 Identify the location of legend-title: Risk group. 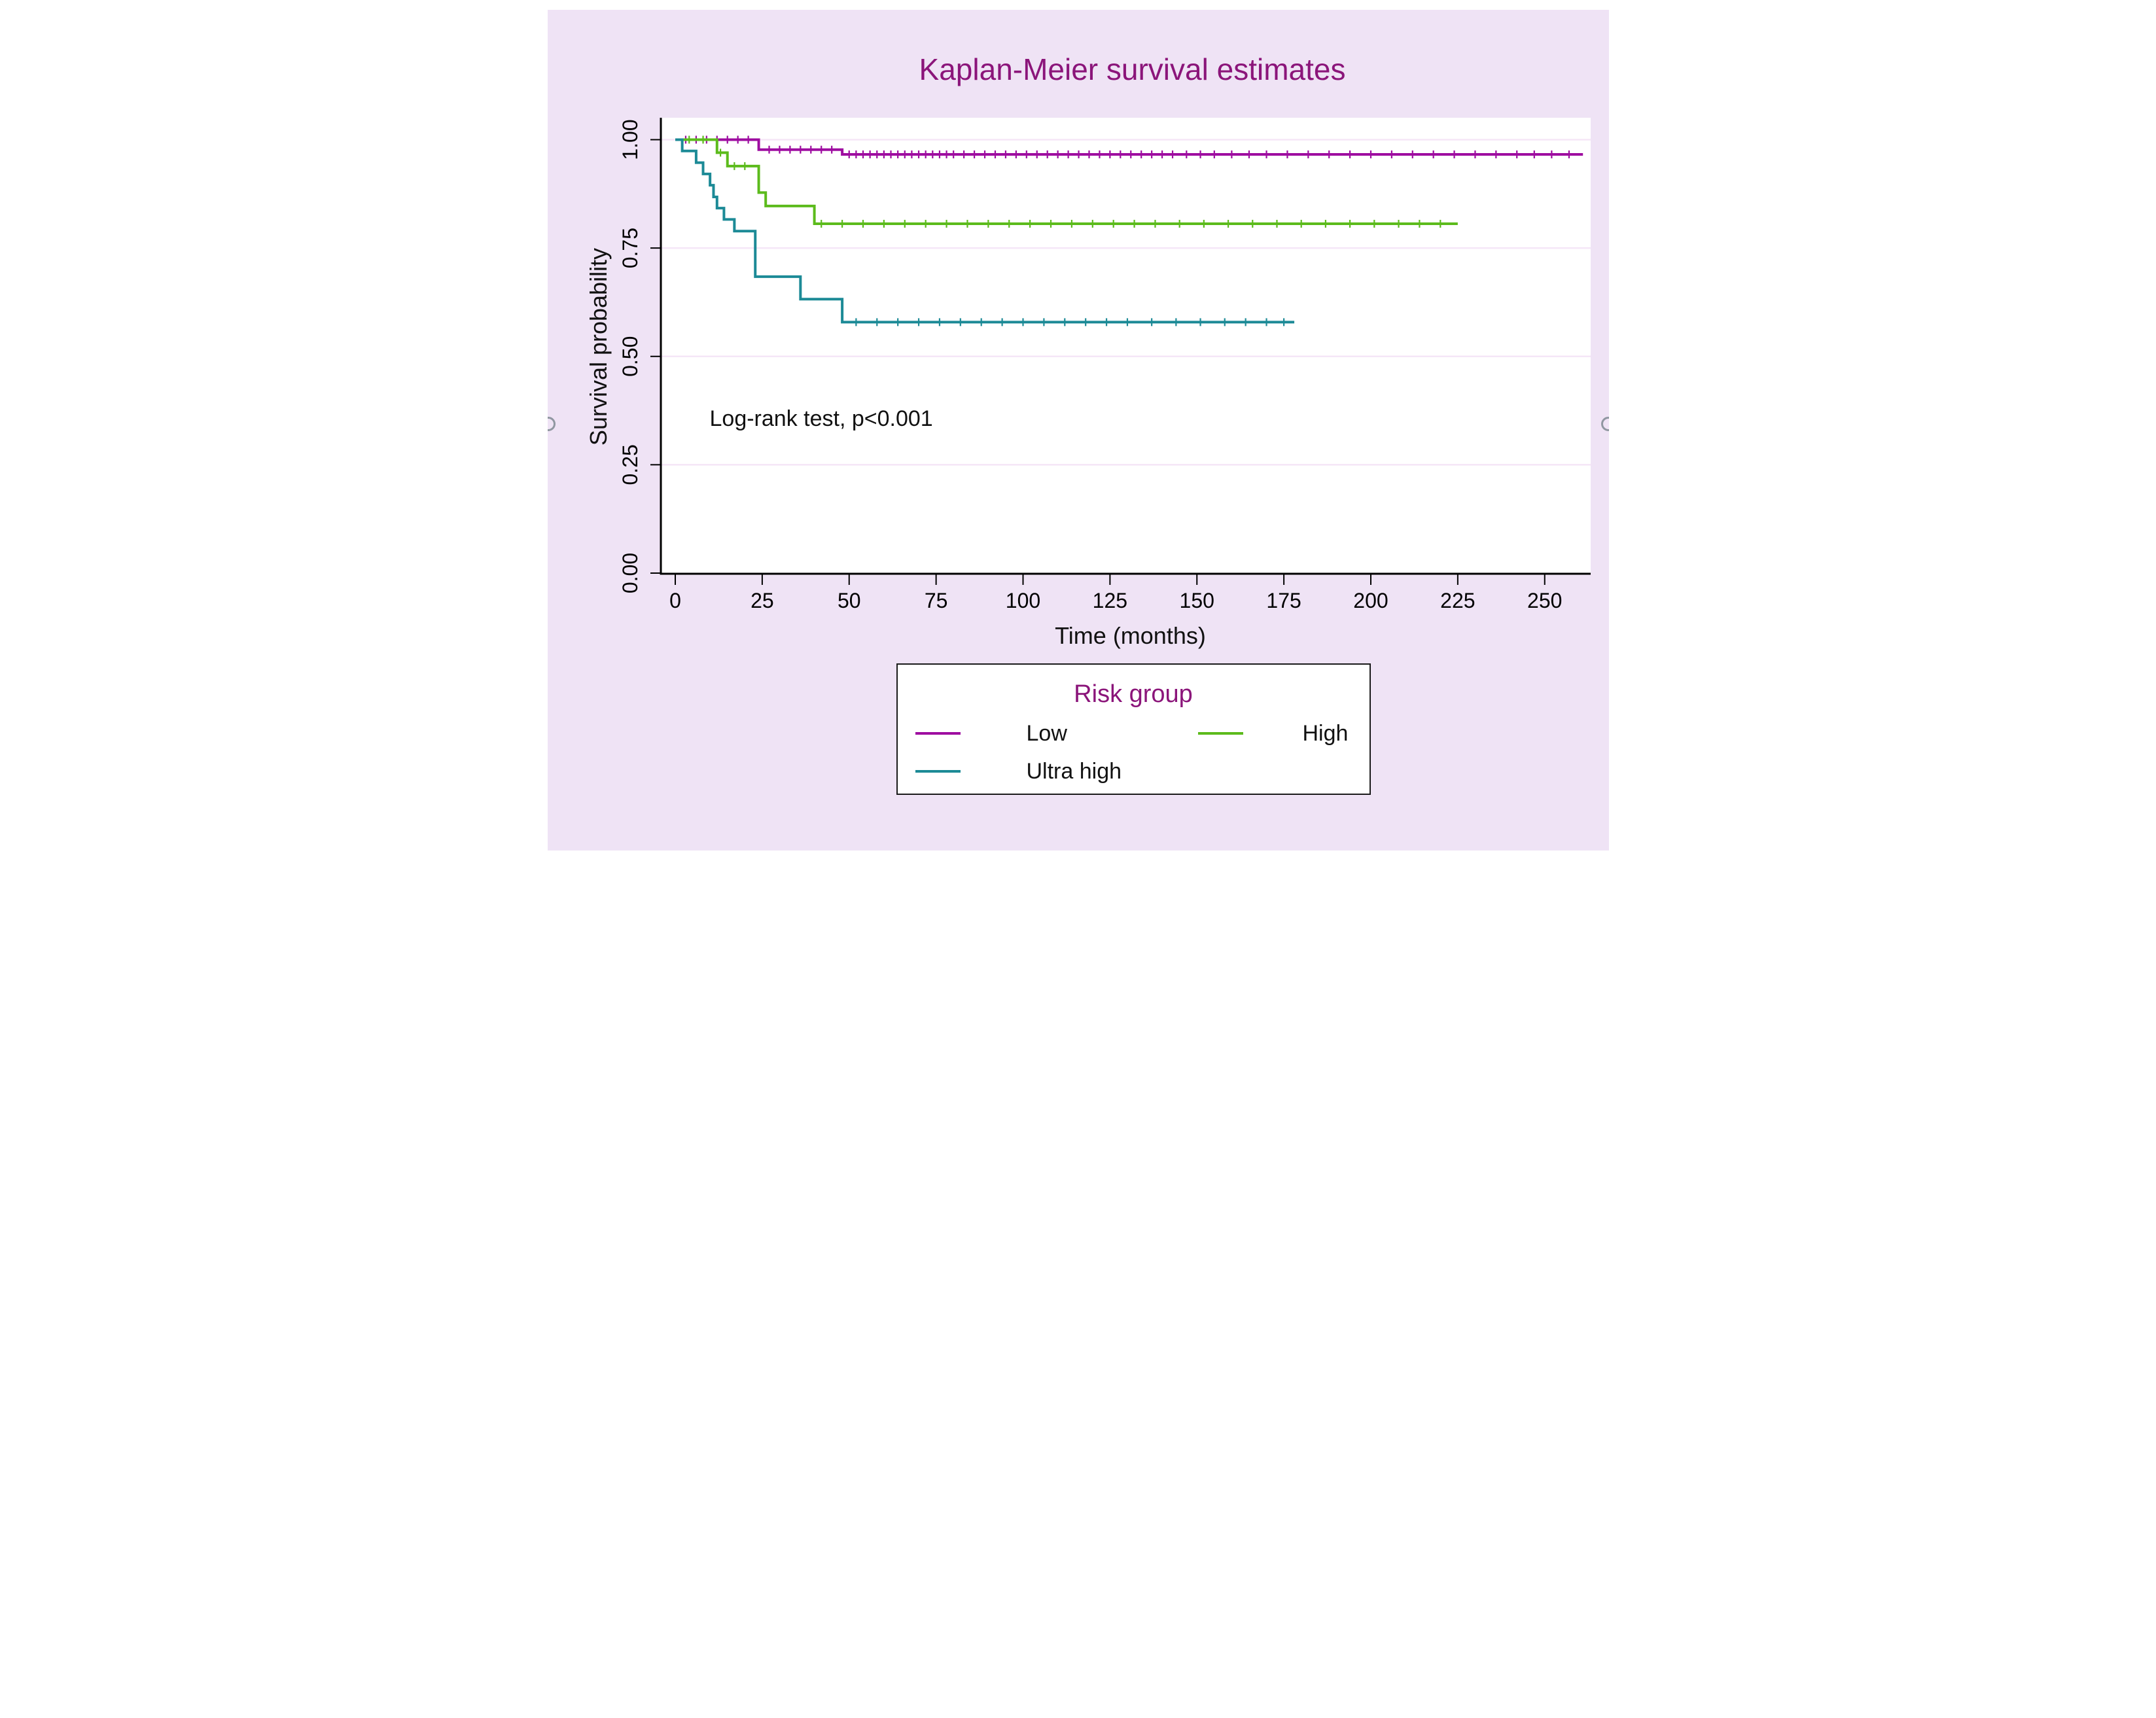
(1133, 694).